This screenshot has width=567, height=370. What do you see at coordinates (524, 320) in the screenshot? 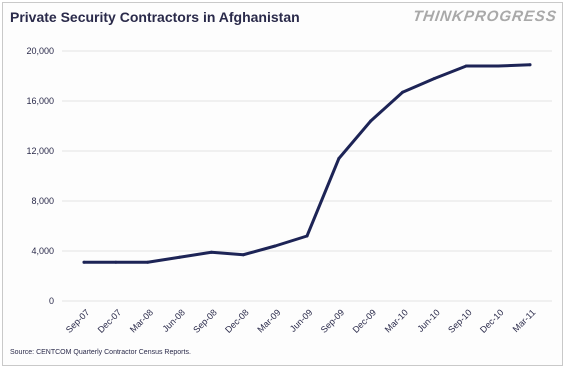
I see `x-tick-label: Mar-11` at bounding box center [524, 320].